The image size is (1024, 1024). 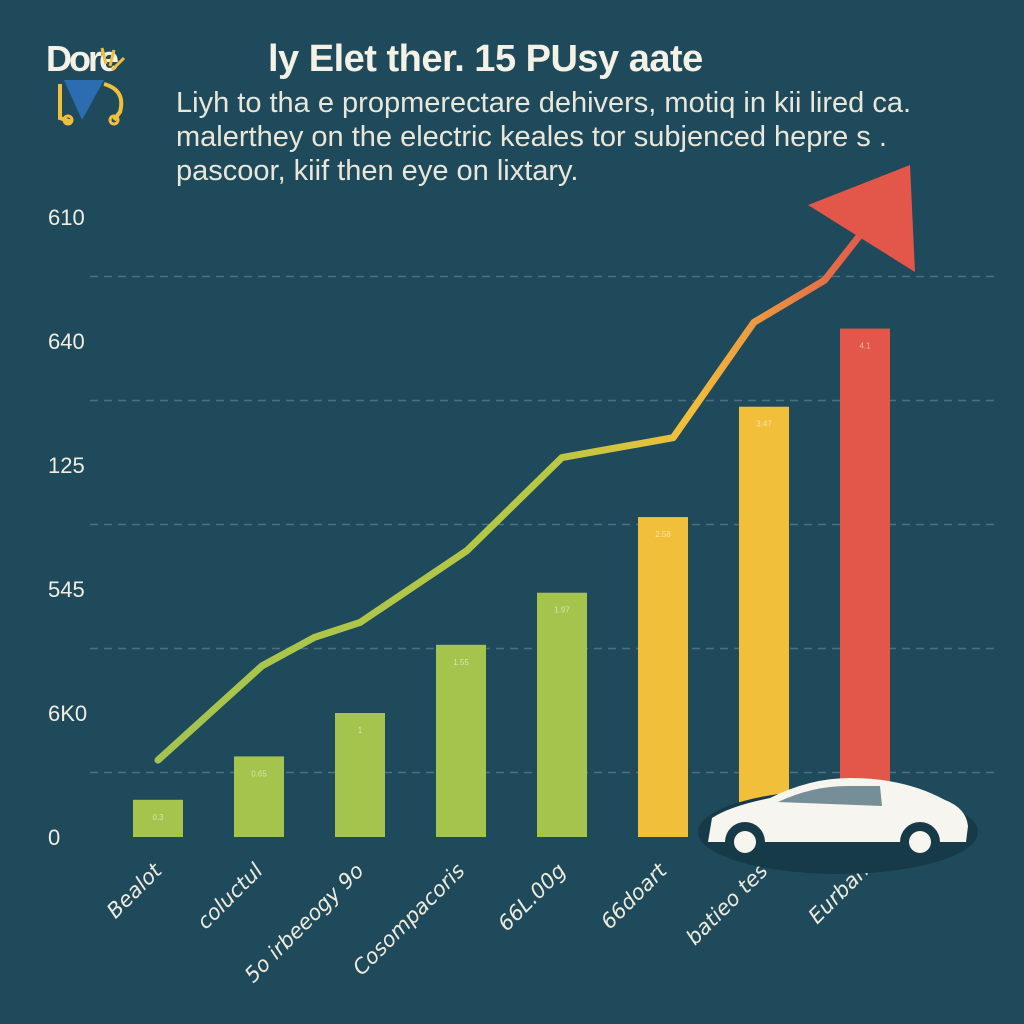 What do you see at coordinates (67, 713) in the screenshot?
I see `y-tick-label: 6K0` at bounding box center [67, 713].